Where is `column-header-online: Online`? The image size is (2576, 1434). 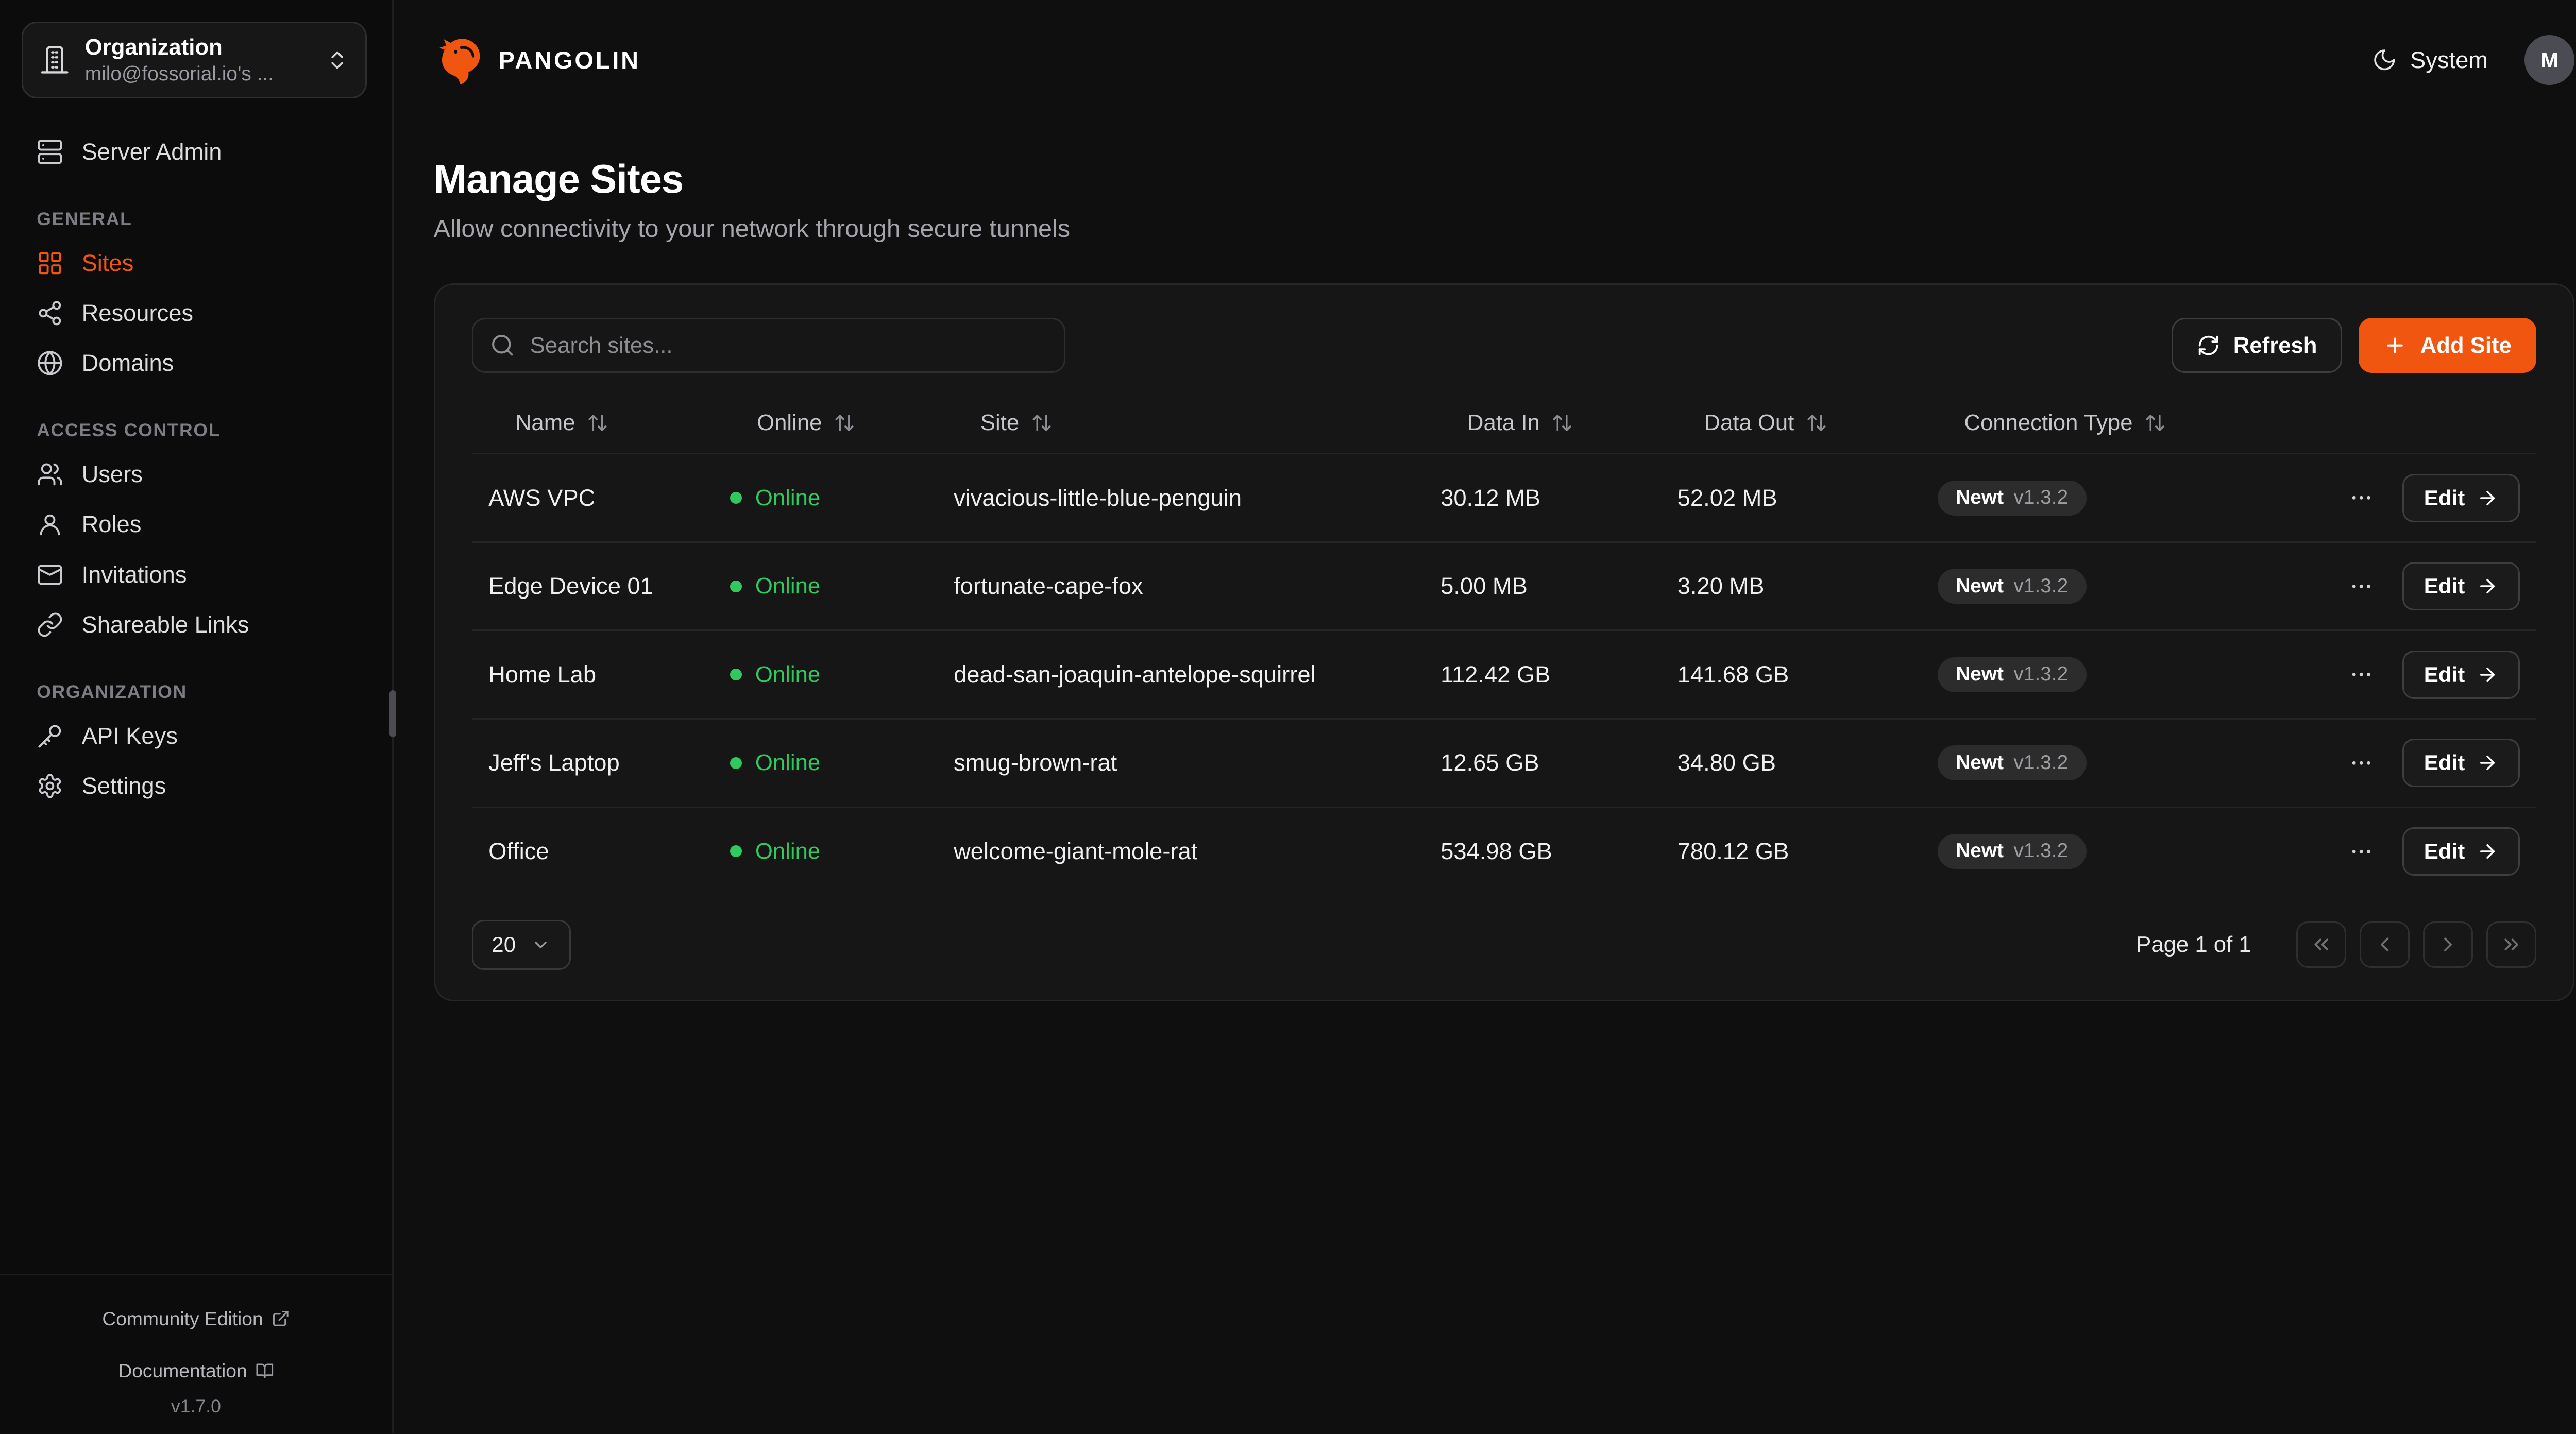 column-header-online: Online is located at coordinates (825, 423).